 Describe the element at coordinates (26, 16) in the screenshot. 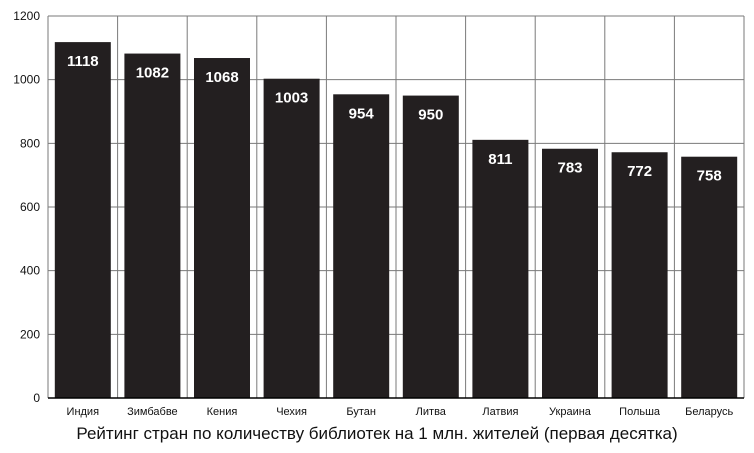

I see `y-tick-label: 1200` at that location.